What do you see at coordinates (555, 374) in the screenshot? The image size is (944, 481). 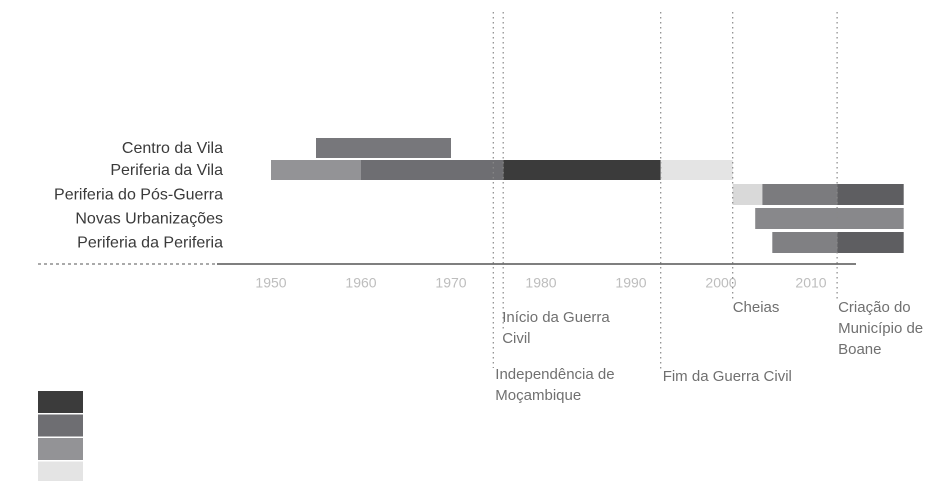 I see `event-label-line: Independência de` at bounding box center [555, 374].